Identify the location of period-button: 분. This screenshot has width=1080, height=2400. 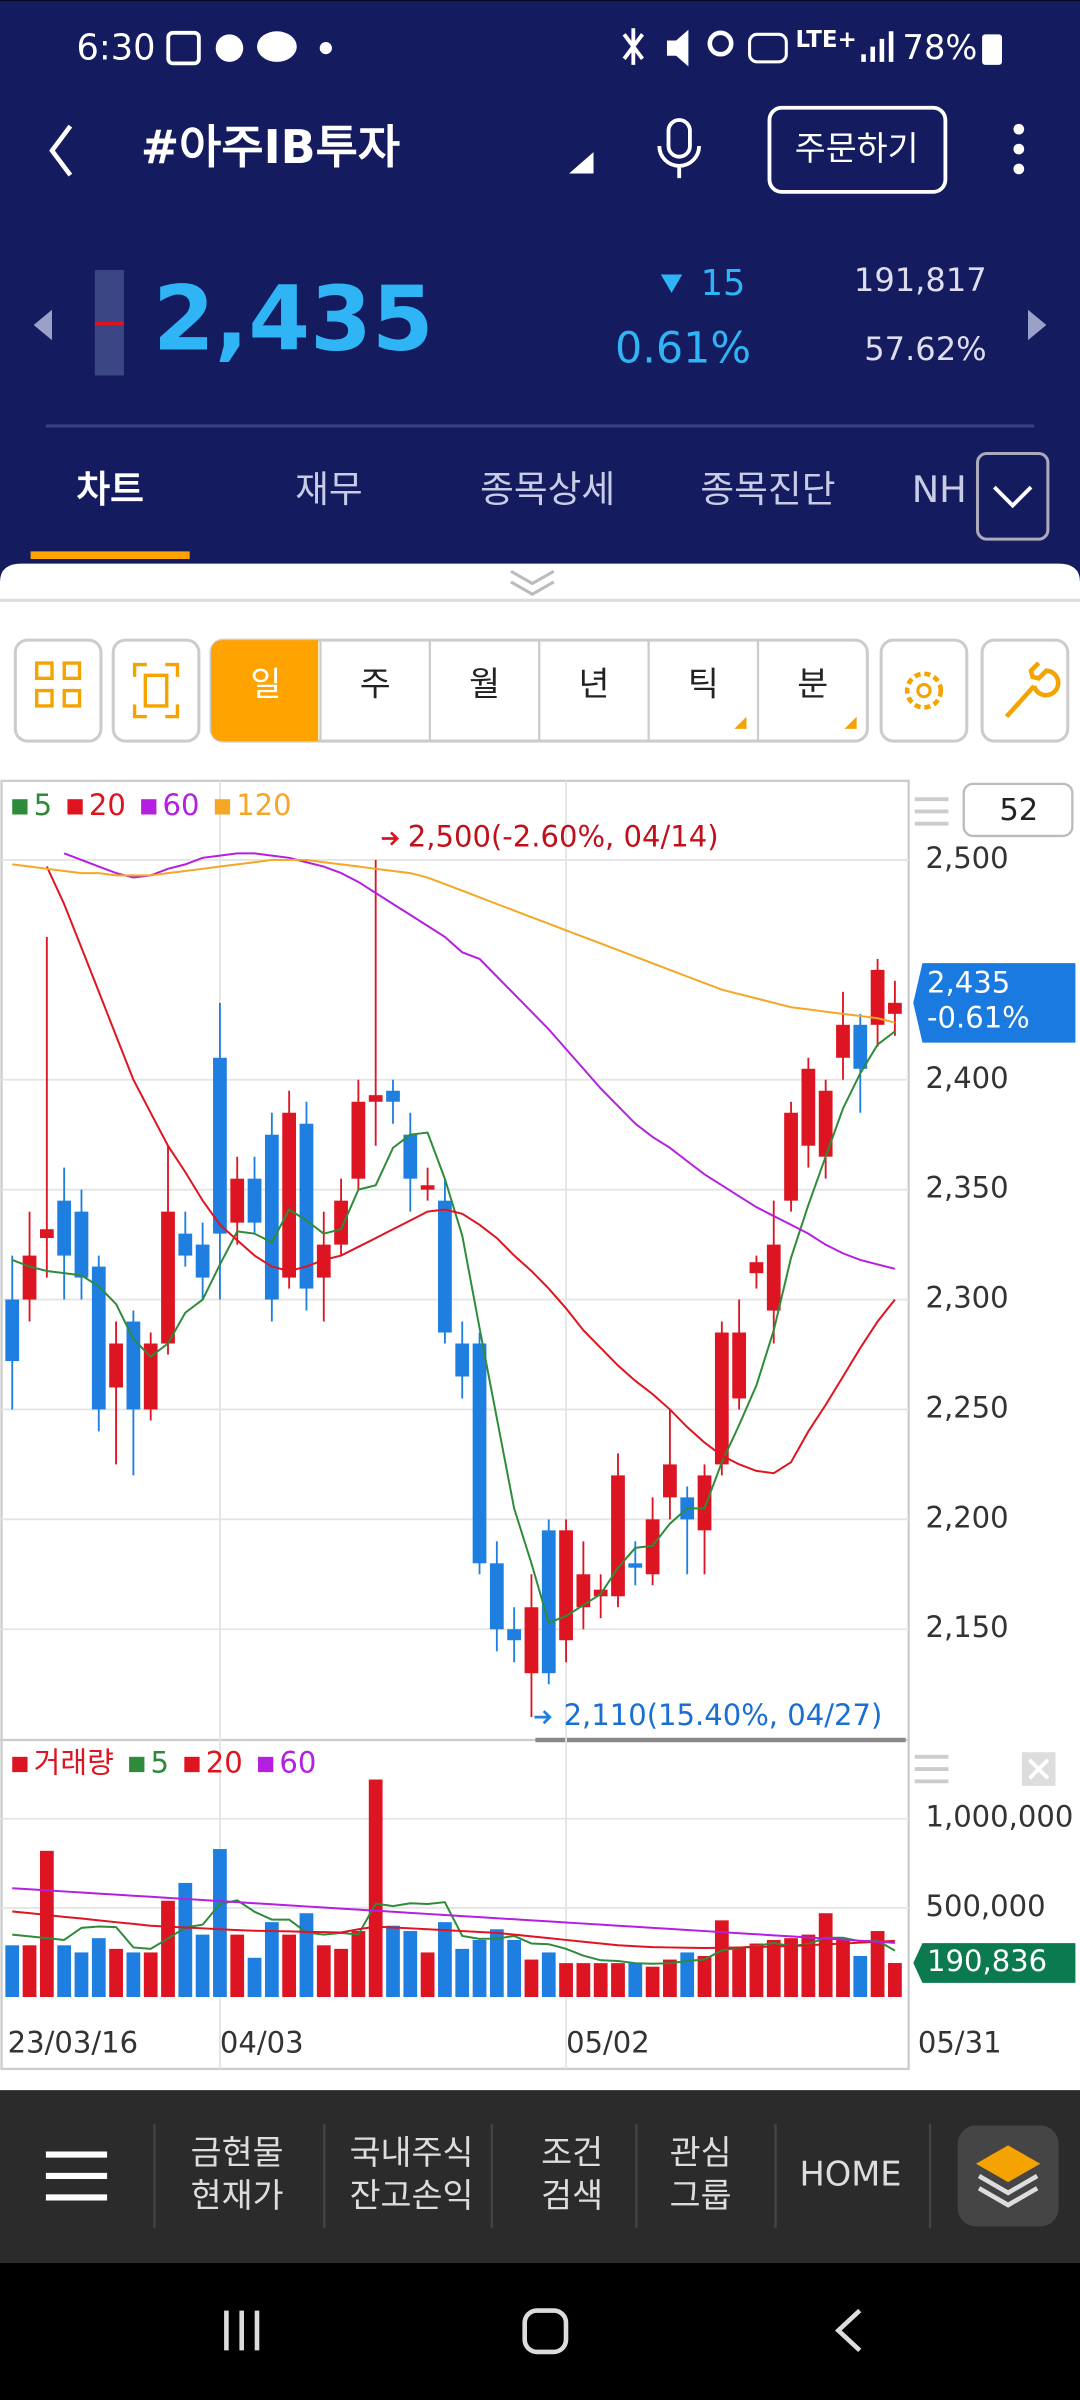
(812, 684).